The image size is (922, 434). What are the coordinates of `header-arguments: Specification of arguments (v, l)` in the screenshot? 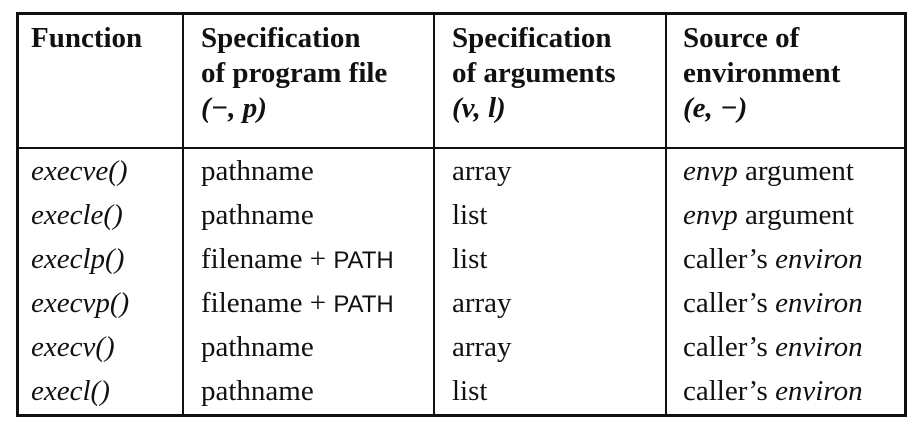 It's located at (534, 73).